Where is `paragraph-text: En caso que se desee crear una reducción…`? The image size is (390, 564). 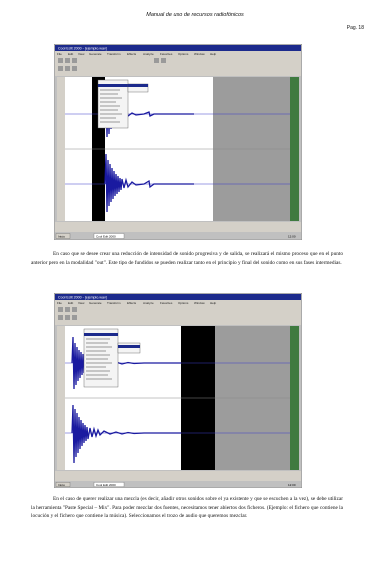
paragraph-text: En caso que se desee crear una reducción… is located at coordinates (187, 258).